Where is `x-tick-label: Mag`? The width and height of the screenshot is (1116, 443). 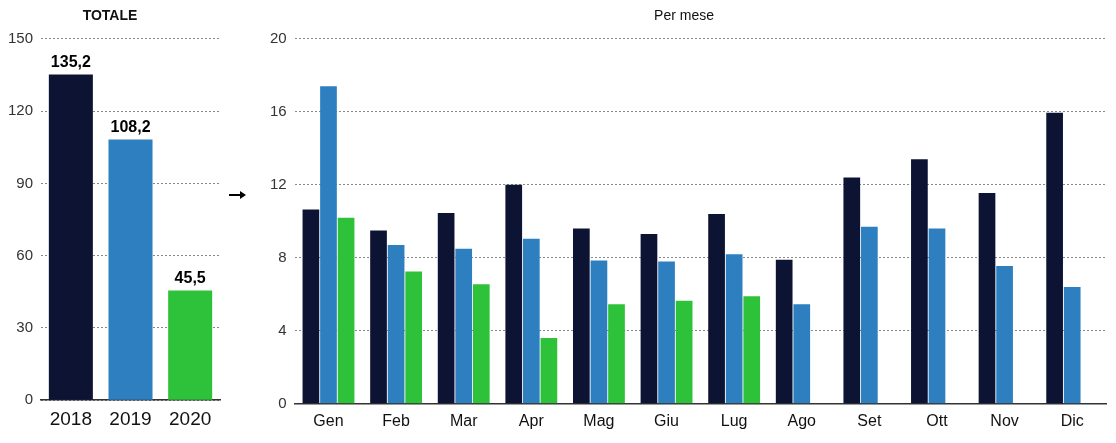
x-tick-label: Mag is located at coordinates (599, 420).